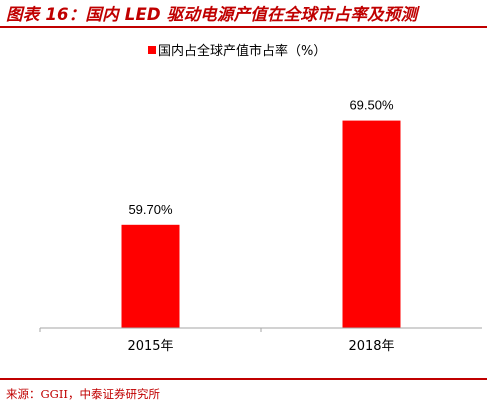  Describe the element at coordinates (243, 27) in the screenshot. I see `title-divider` at that location.